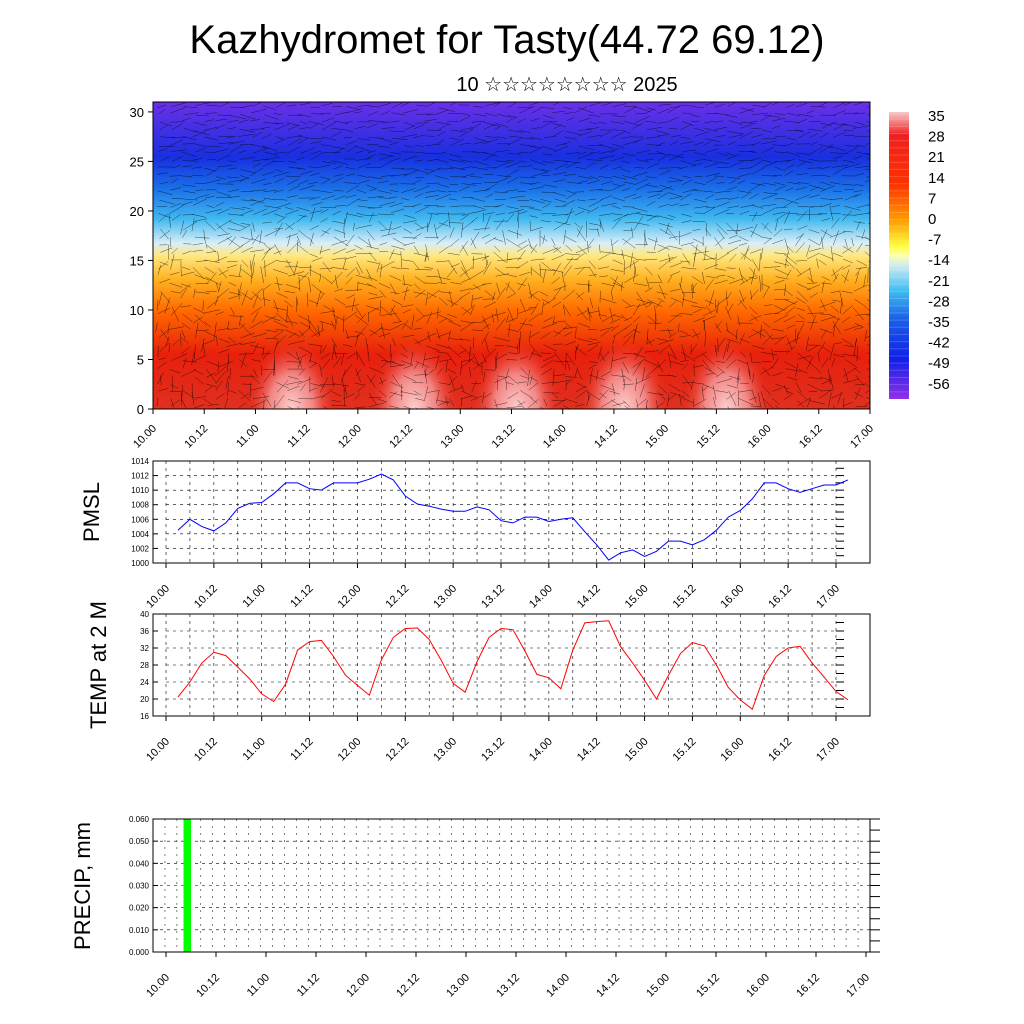 This screenshot has height=1024, width=1024. I want to click on y-tick-label: 40, so click(144, 614).